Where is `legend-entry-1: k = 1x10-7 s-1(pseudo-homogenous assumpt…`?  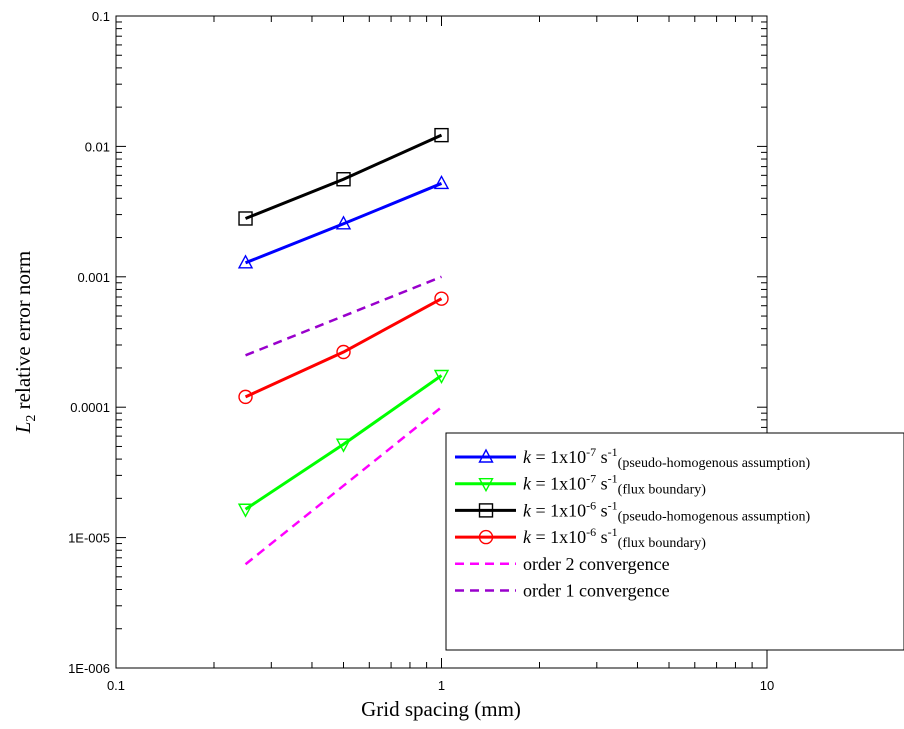 legend-entry-1: k = 1x10-7 s-1(pseudo-homogenous assumpt… is located at coordinates (632, 458).